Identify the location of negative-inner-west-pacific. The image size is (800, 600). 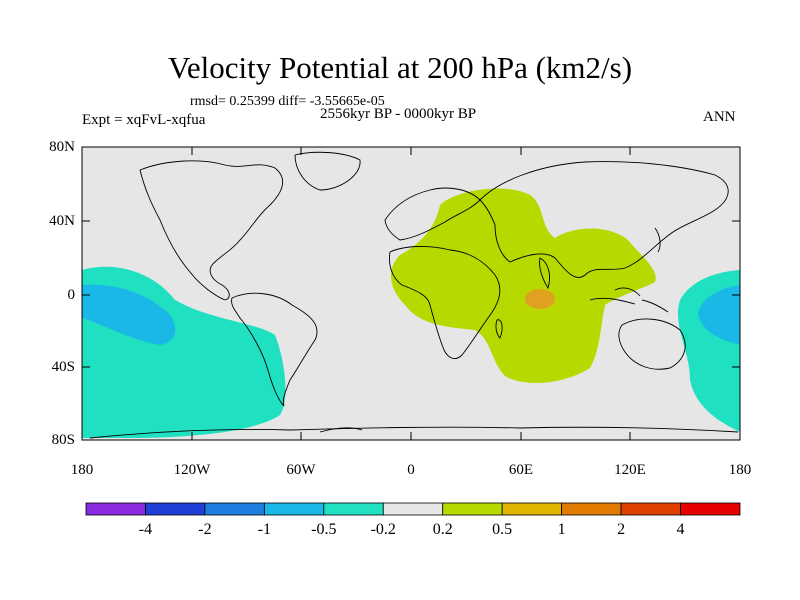
(719, 315).